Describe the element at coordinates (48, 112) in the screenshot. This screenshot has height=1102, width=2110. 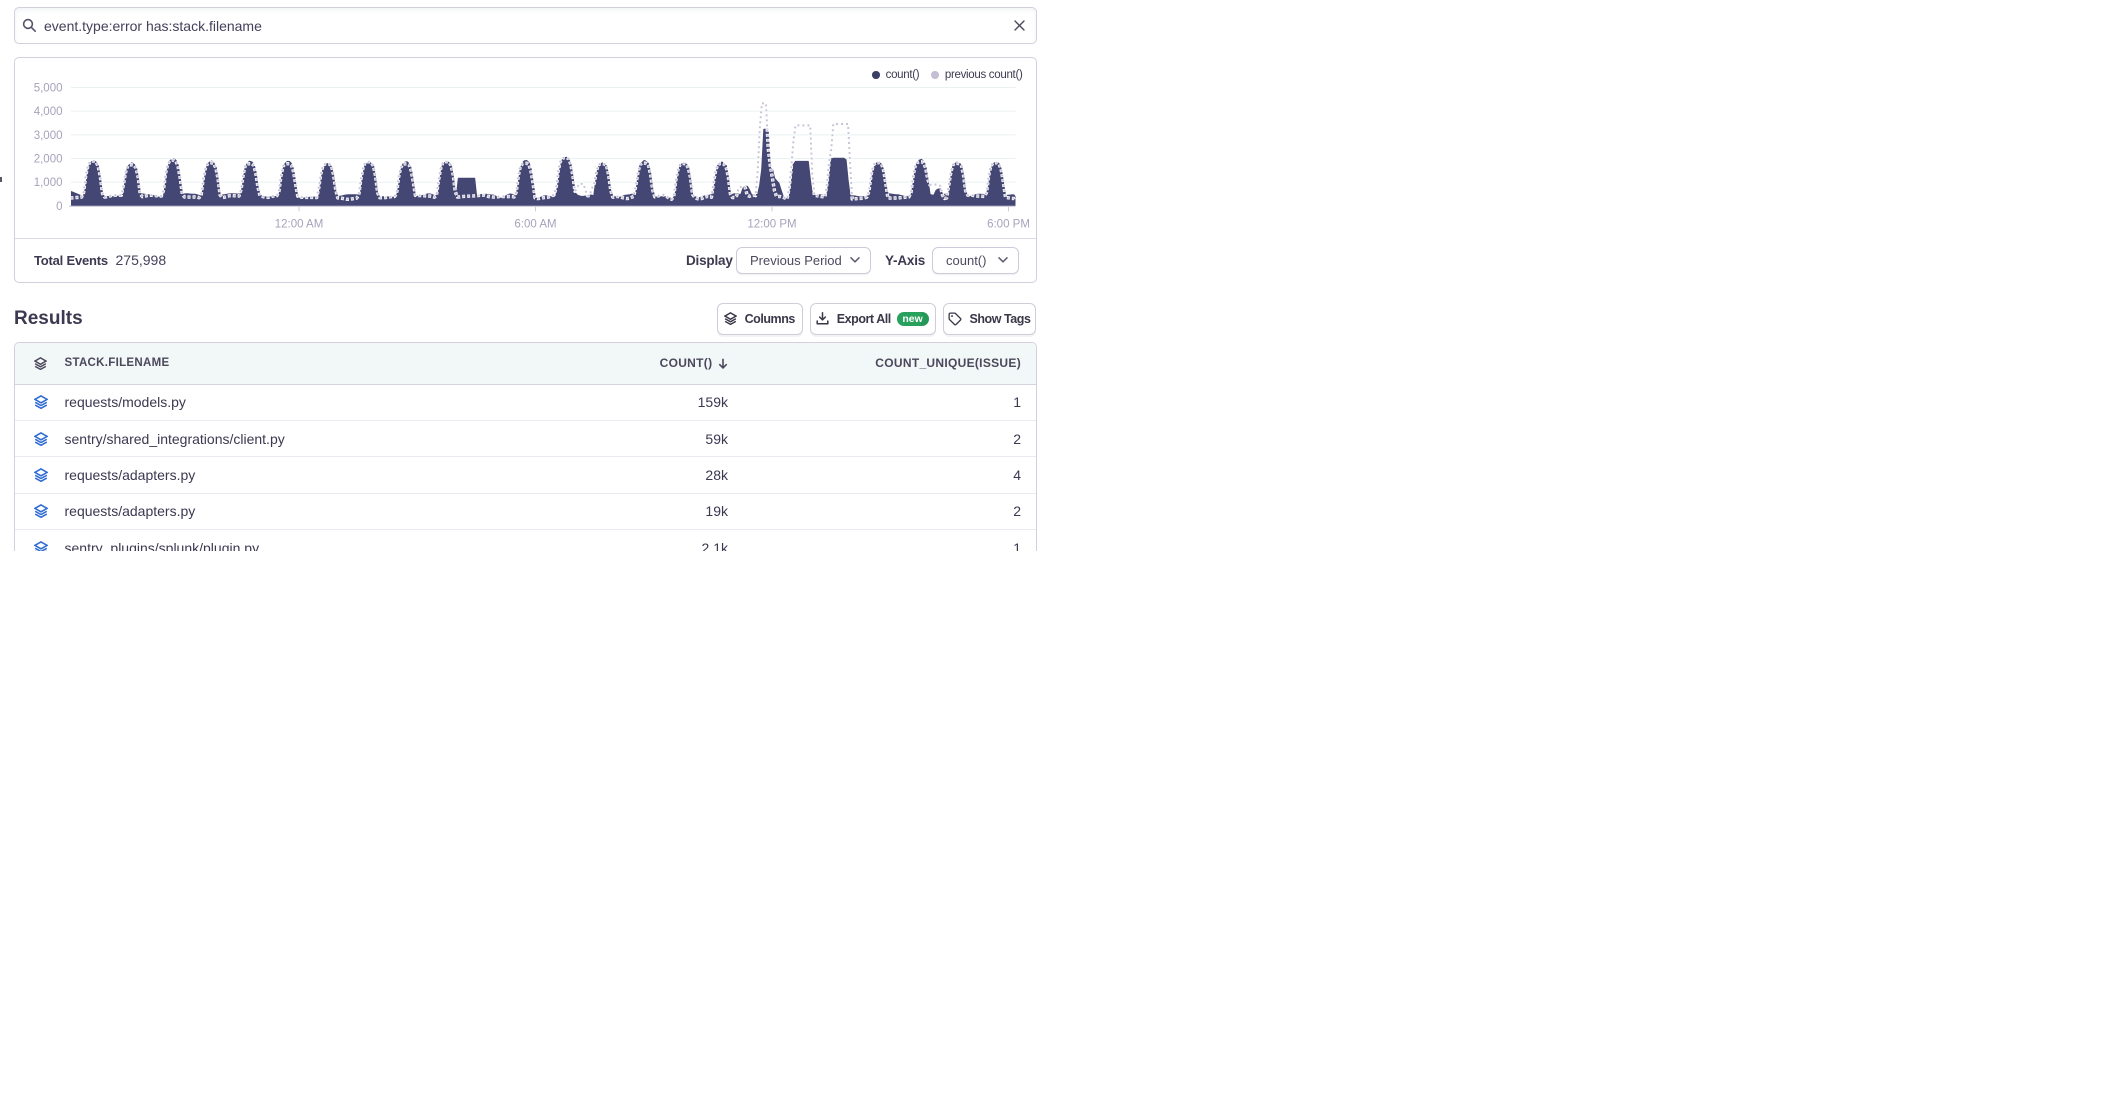
I see `svg-text: 4,000` at that location.